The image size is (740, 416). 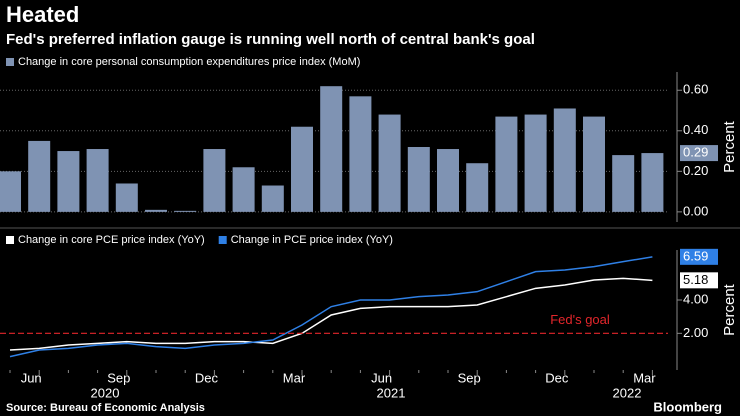 What do you see at coordinates (695, 255) in the screenshot?
I see `value-label: 6.59` at bounding box center [695, 255].